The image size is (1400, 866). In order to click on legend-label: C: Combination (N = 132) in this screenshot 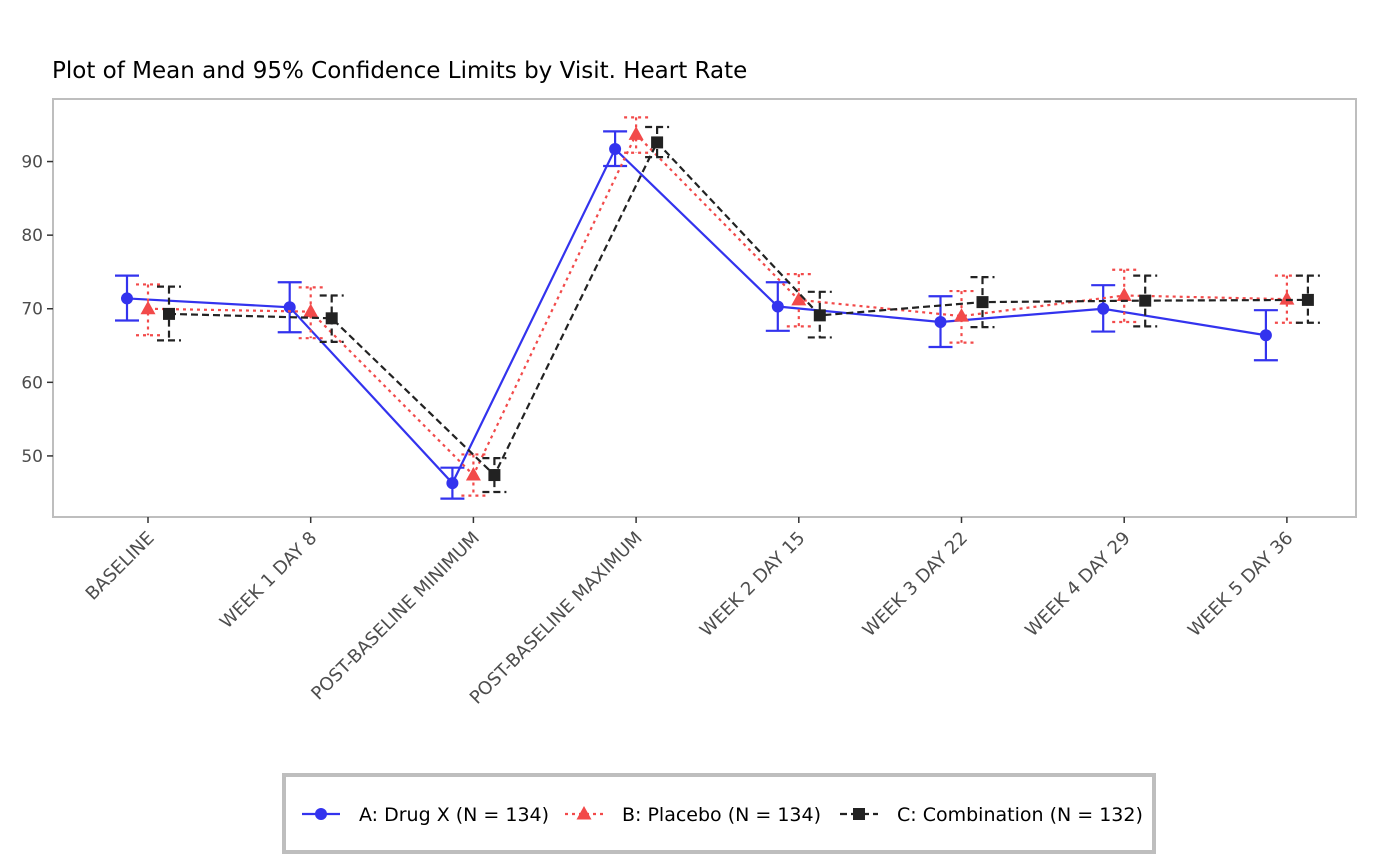, I will do `click(1020, 815)`.